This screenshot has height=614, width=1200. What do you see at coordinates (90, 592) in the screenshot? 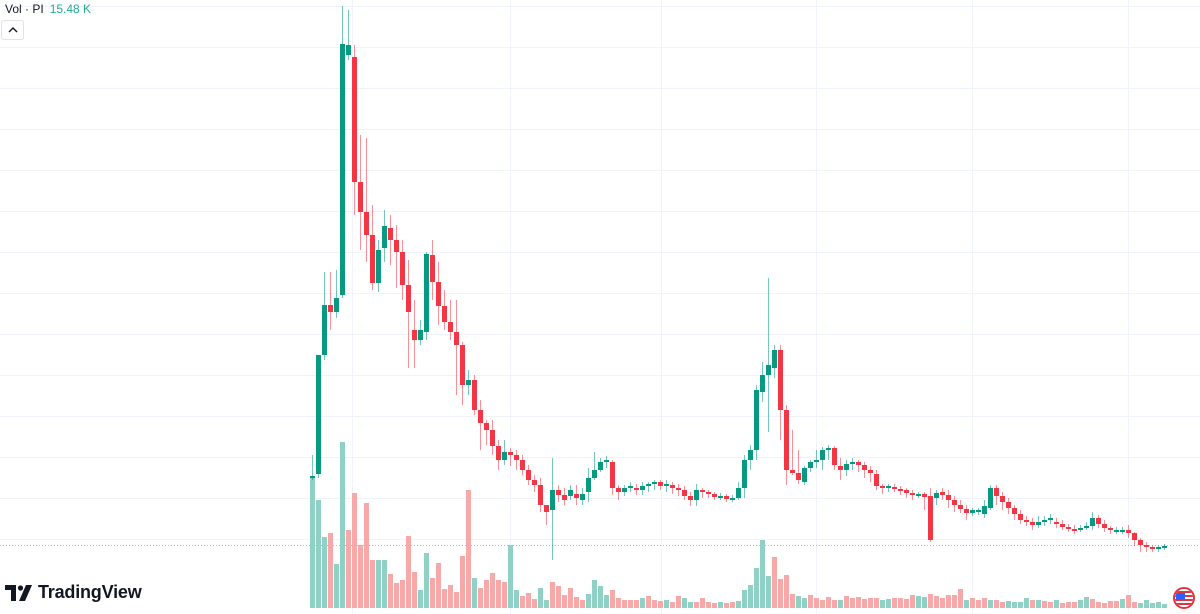
I see `logo-text: TradingView` at bounding box center [90, 592].